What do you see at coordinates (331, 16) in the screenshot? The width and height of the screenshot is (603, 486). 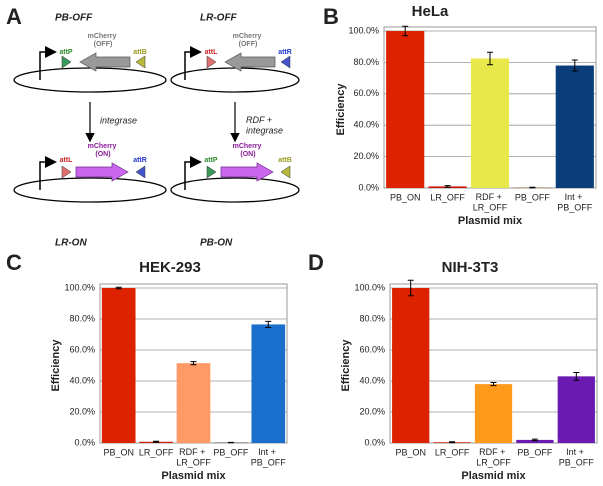 I see `panel-letter: B` at bounding box center [331, 16].